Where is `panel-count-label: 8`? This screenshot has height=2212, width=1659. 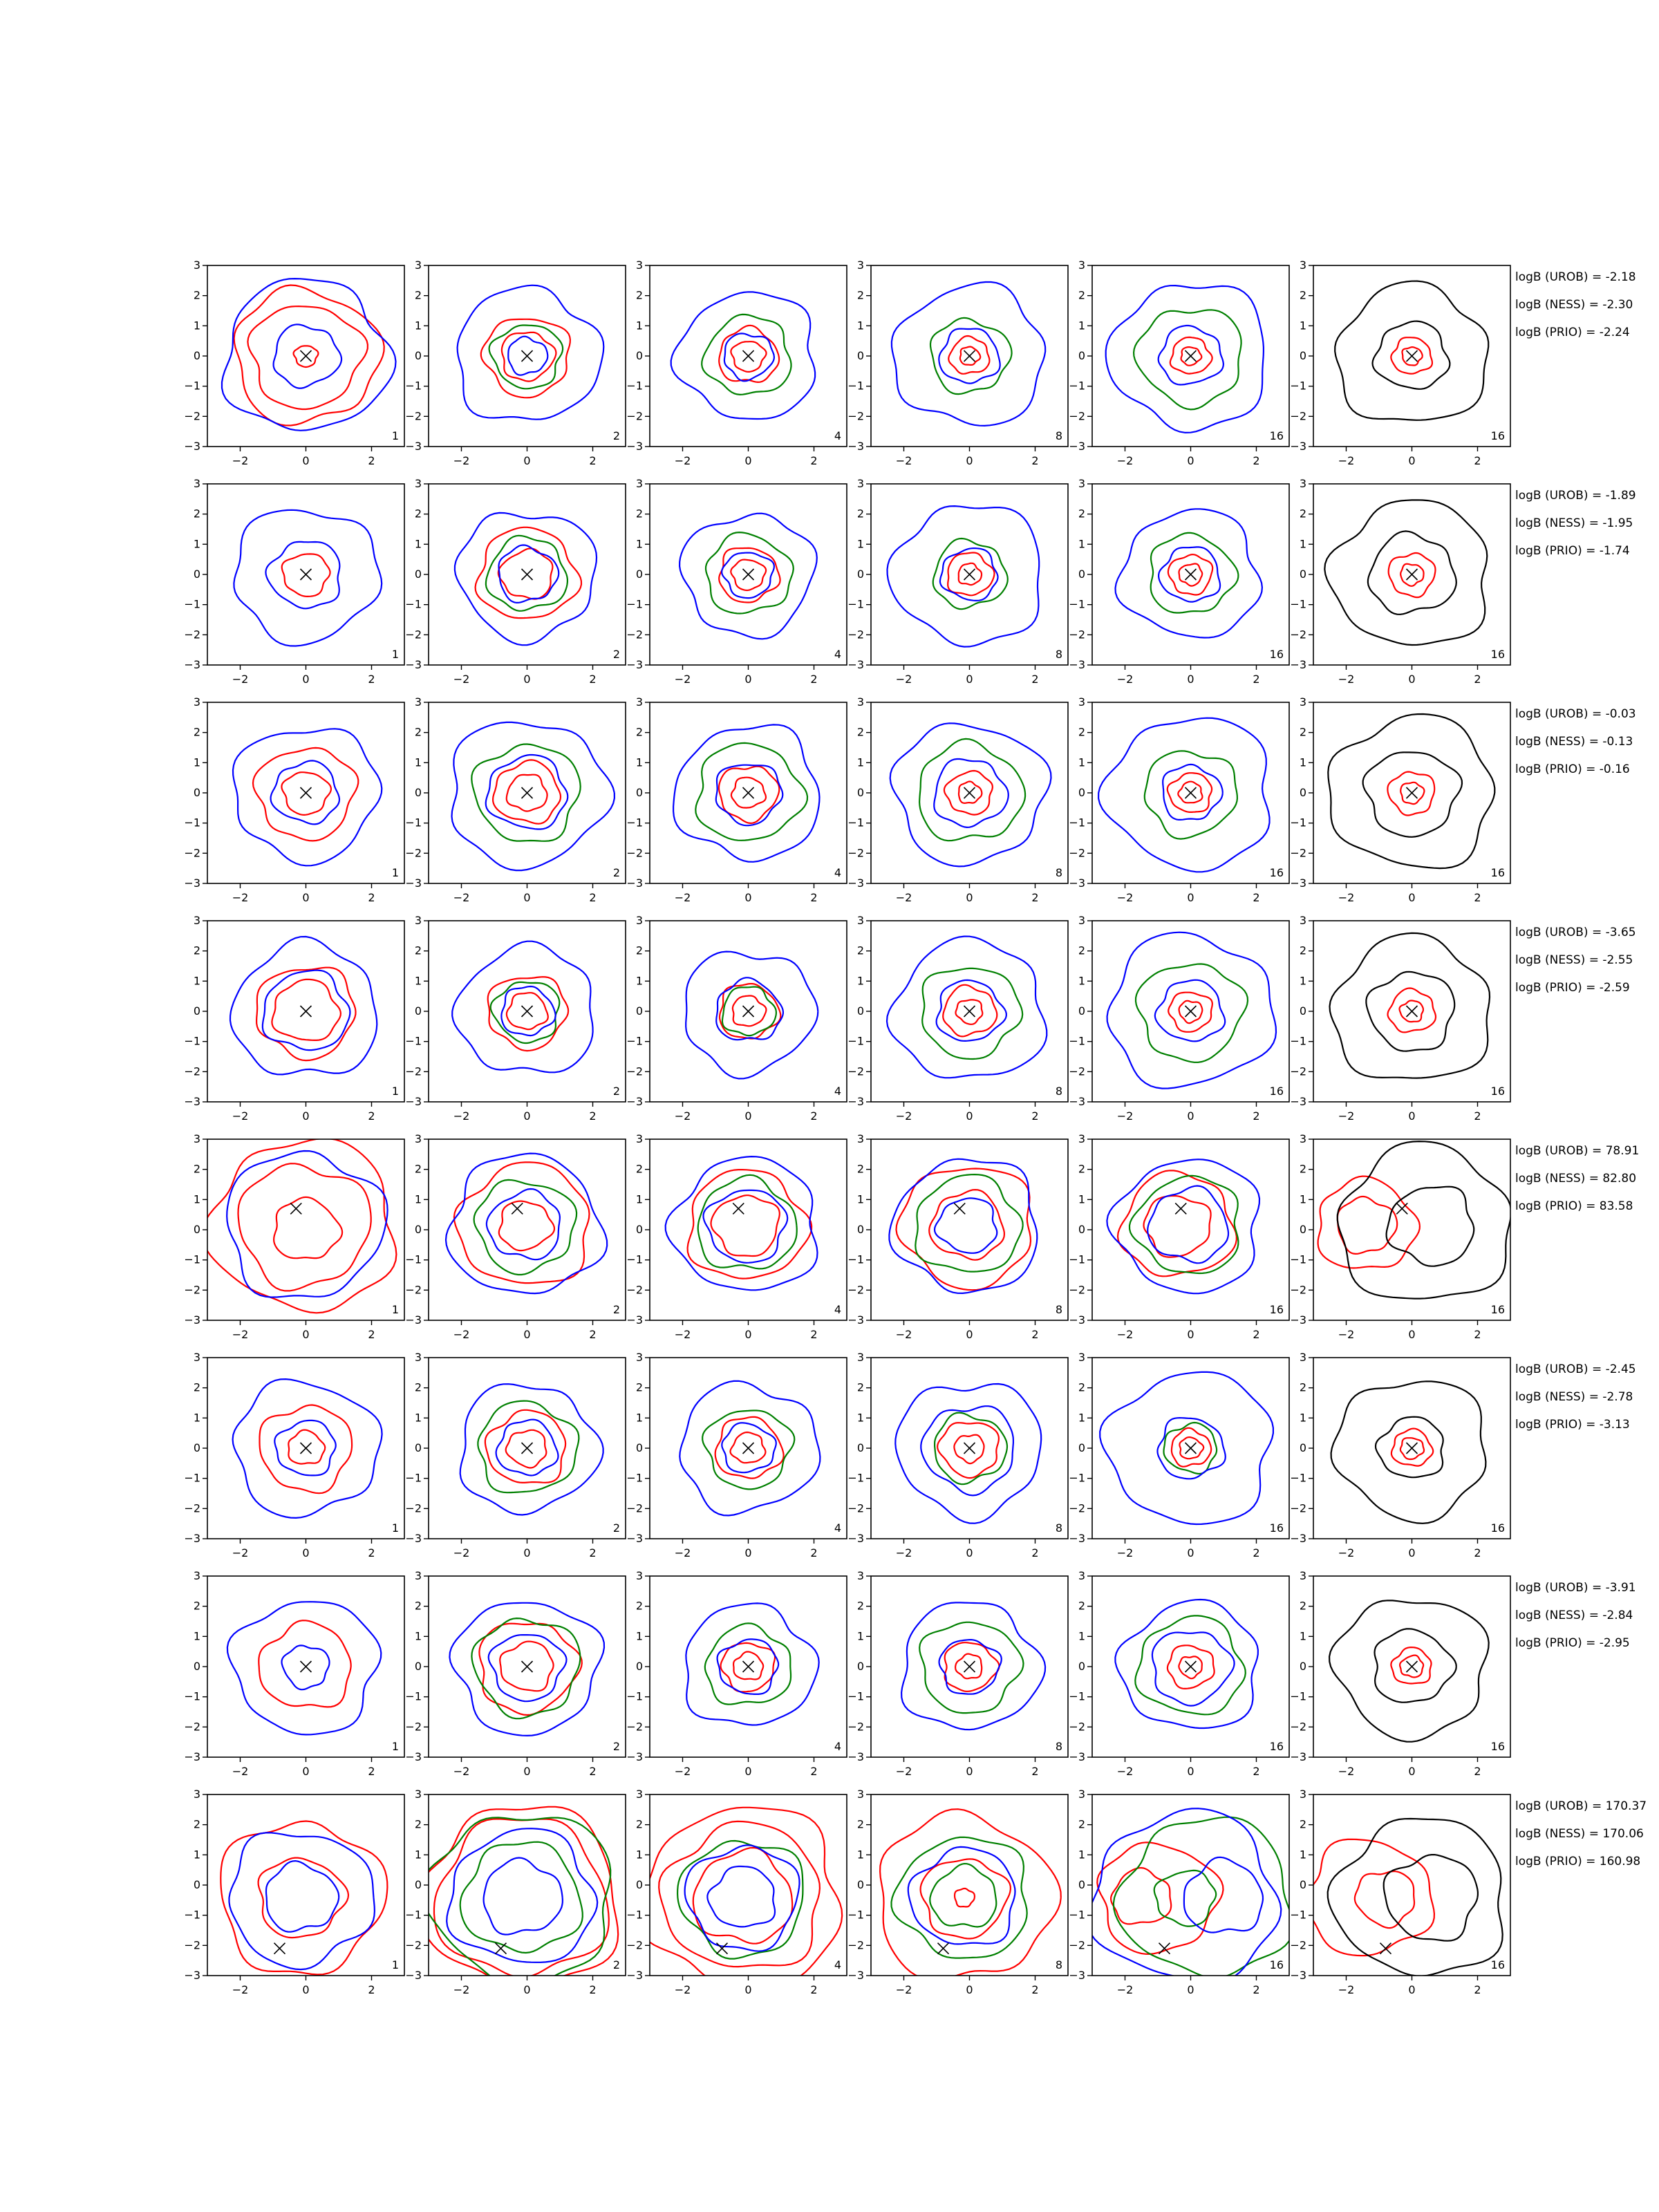
panel-count-label: 8 is located at coordinates (1059, 654).